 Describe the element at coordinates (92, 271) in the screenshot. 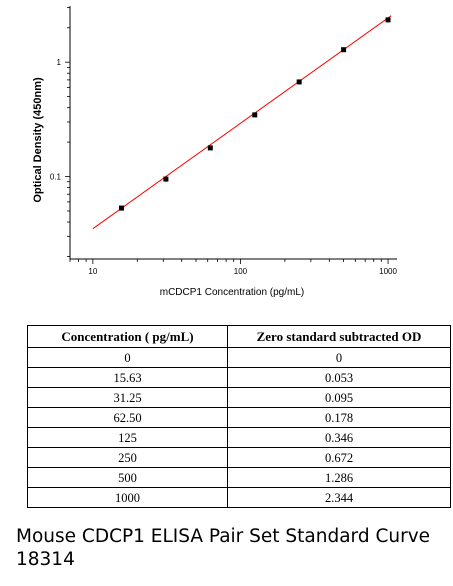

I see `x-tick-label: 10` at that location.